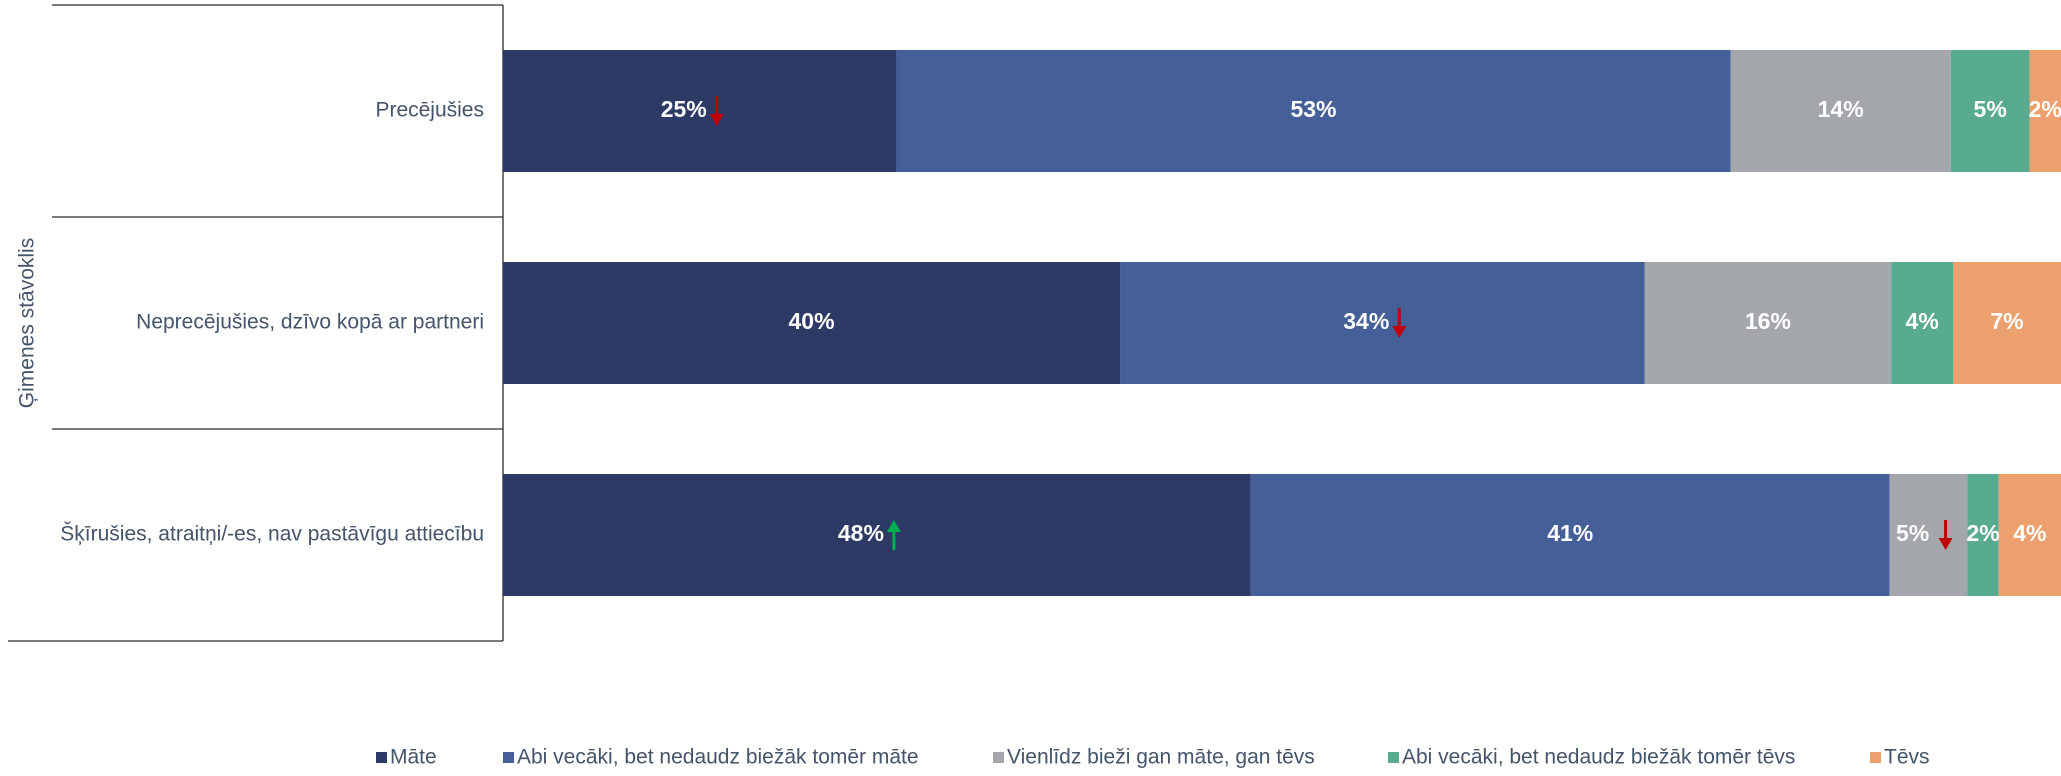 The image size is (2061, 776). What do you see at coordinates (893, 535) in the screenshot?
I see `arrow-up-icon` at bounding box center [893, 535].